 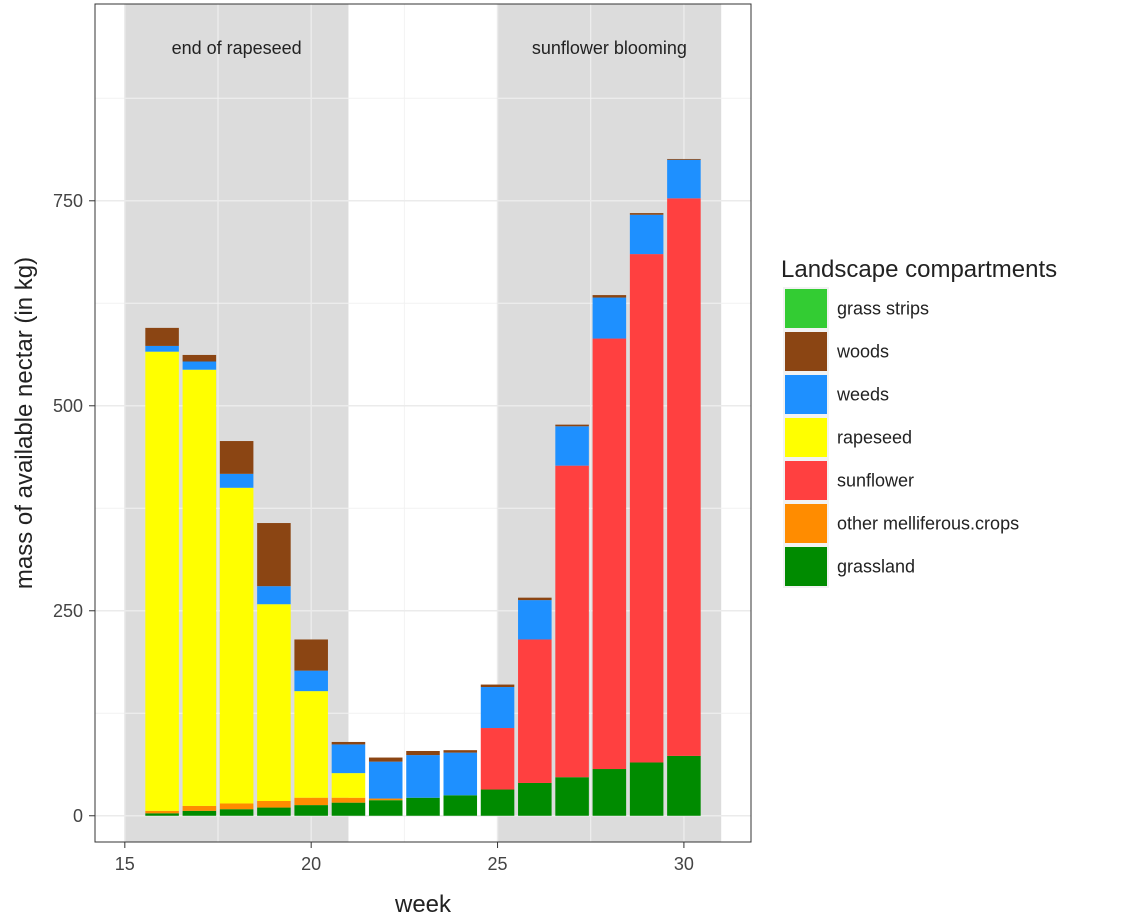 What do you see at coordinates (498, 864) in the screenshot?
I see `x-tick-label: 25` at bounding box center [498, 864].